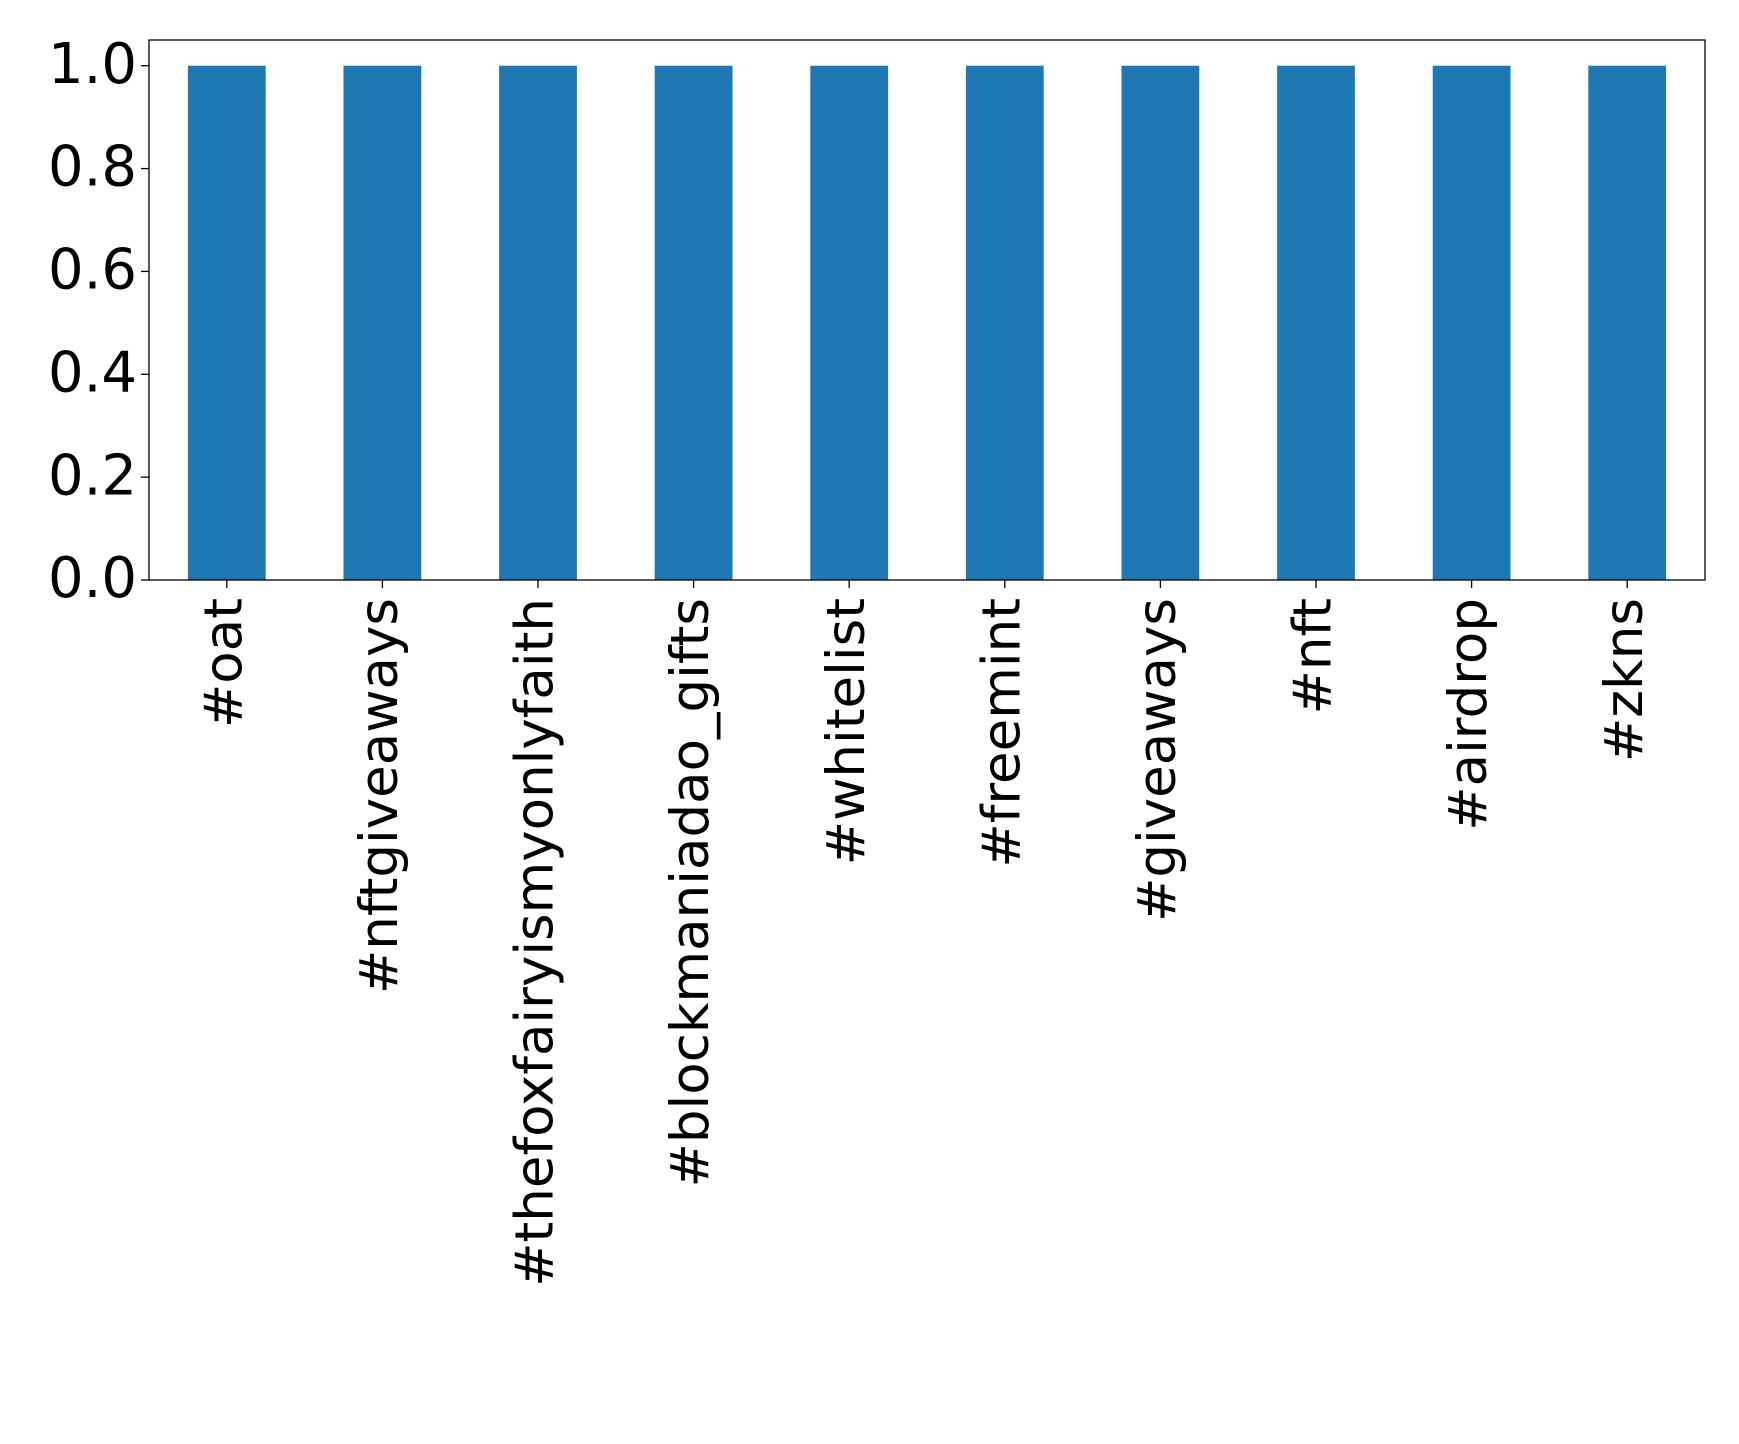  Describe the element at coordinates (92, 64) in the screenshot. I see `y-tick-label: 1.0` at that location.